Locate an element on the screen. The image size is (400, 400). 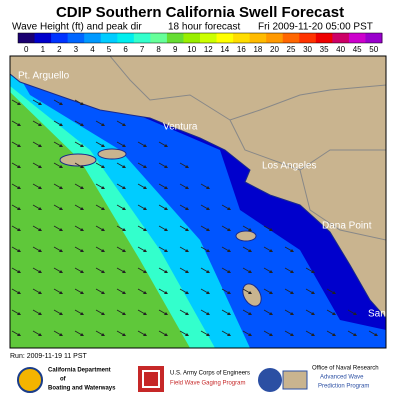
island is located at coordinates (246, 236).